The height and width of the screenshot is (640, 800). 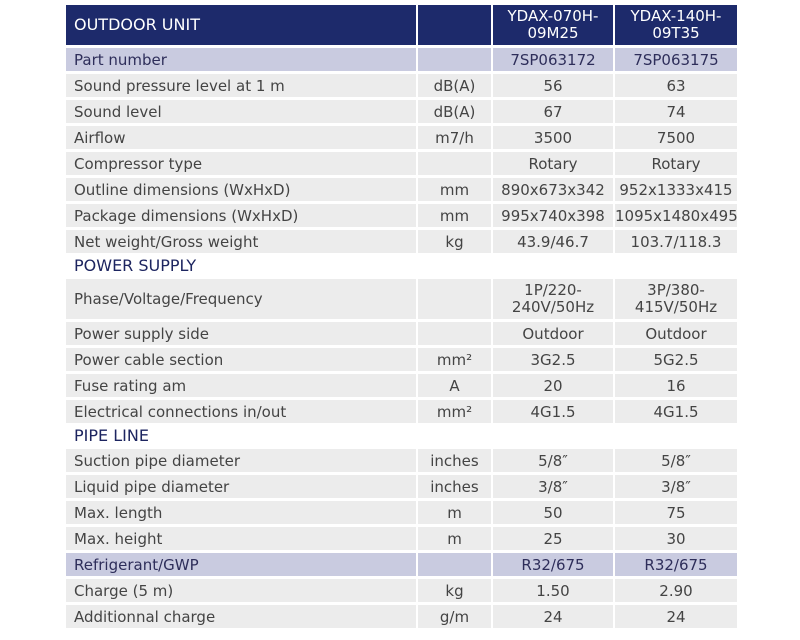 I want to click on model-2-value: Outdoor, so click(x=675, y=333).